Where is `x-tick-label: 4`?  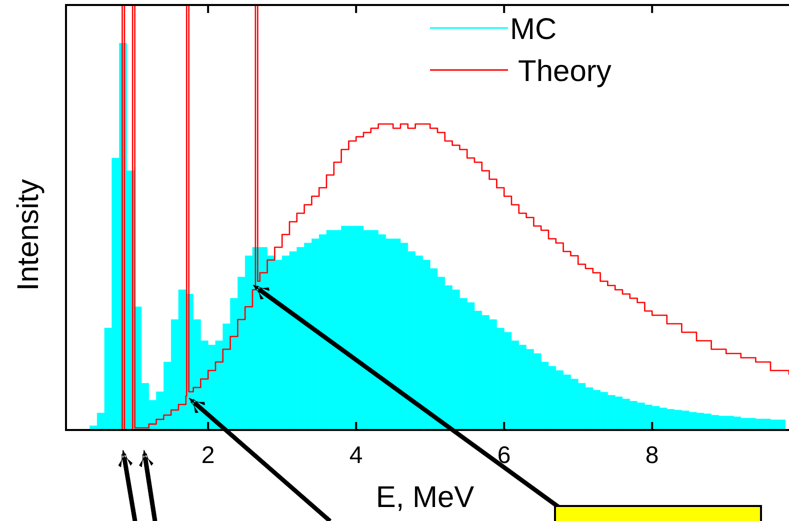
x-tick-label: 4 is located at coordinates (356, 455).